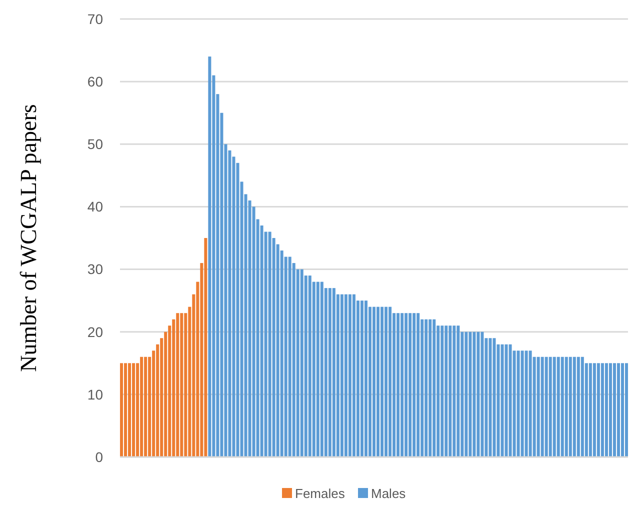 This screenshot has width=629, height=516. Describe the element at coordinates (320, 493) in the screenshot. I see `legend-label: Females` at that location.